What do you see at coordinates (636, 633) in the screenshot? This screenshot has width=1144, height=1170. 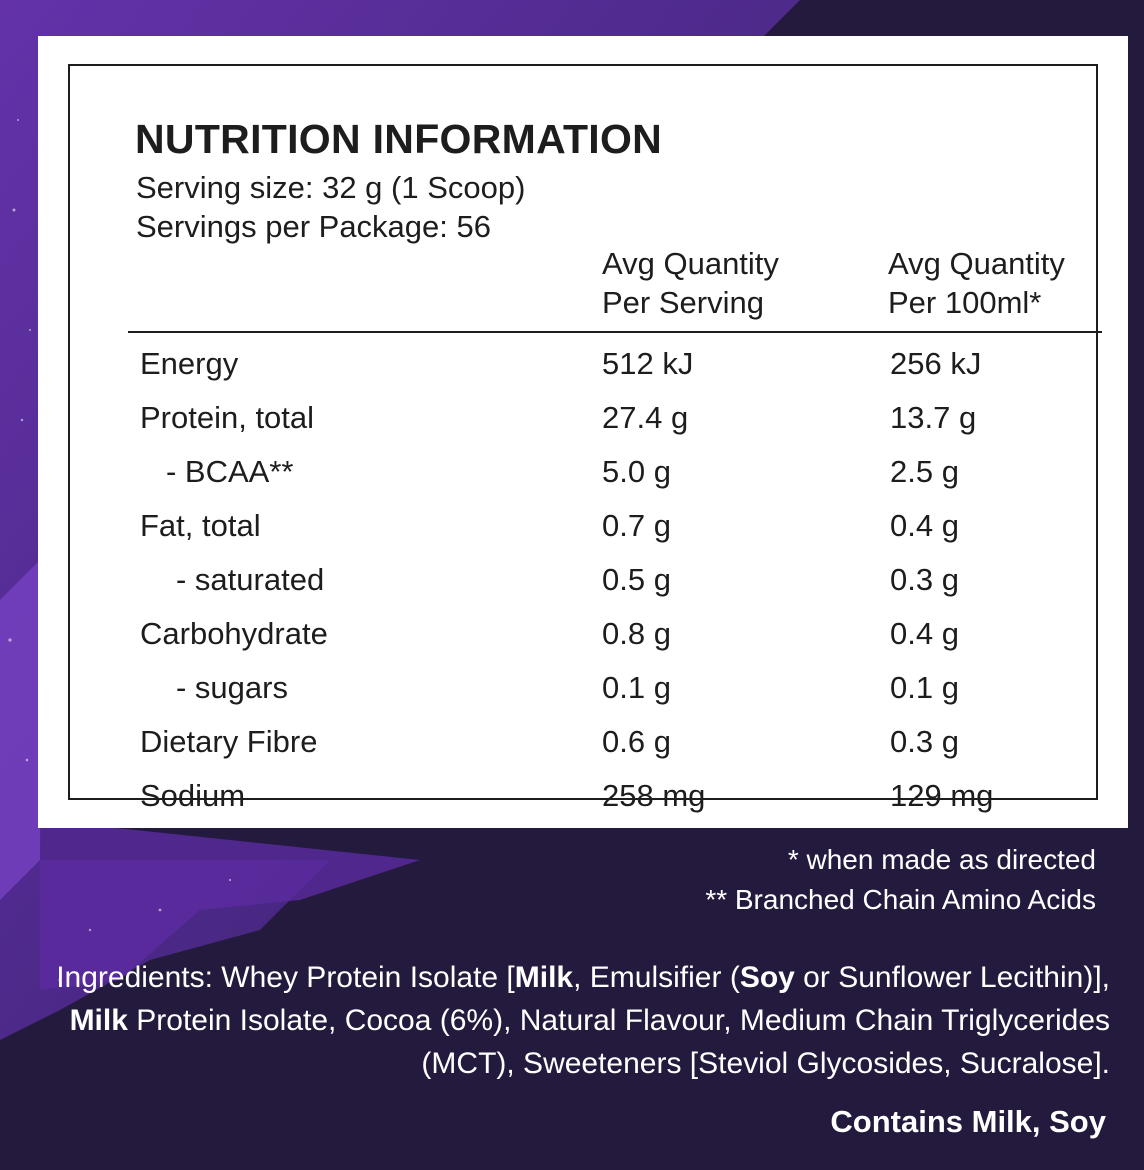 I see `per-serving-value: 0.8 g` at bounding box center [636, 633].